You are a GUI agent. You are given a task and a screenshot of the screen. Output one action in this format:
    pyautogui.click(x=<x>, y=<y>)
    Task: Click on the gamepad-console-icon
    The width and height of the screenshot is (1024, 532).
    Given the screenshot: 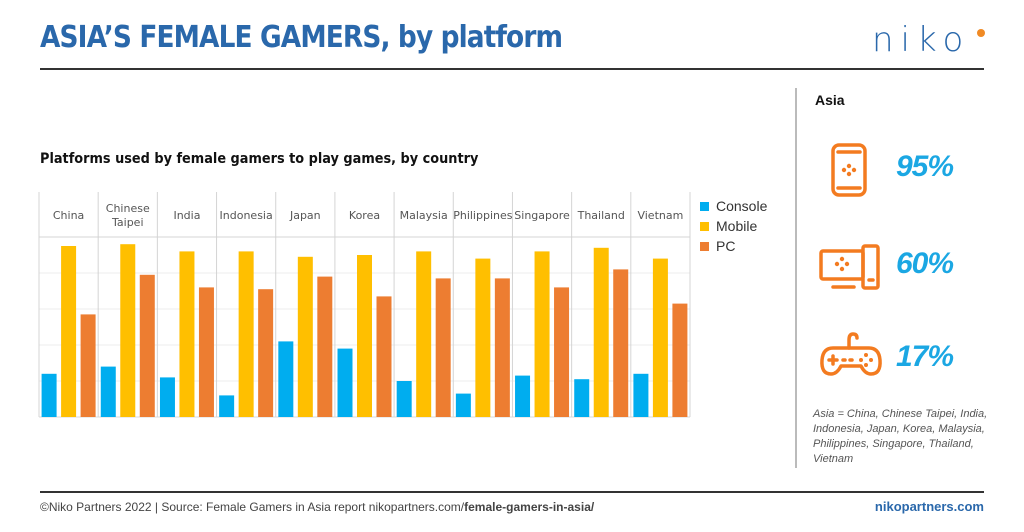 What is the action you would take?
    pyautogui.click(x=851, y=354)
    